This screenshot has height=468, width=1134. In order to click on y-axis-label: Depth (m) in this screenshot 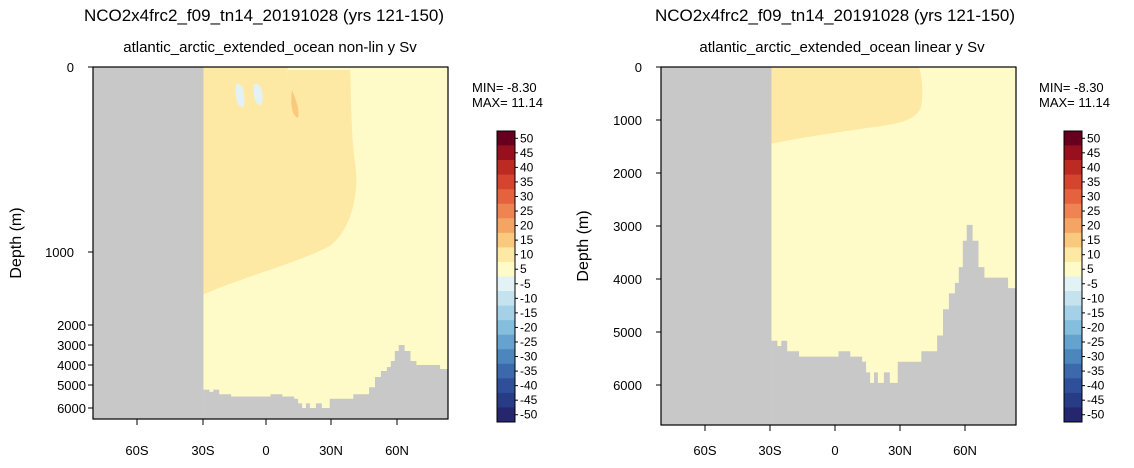, I will do `click(583, 245)`.